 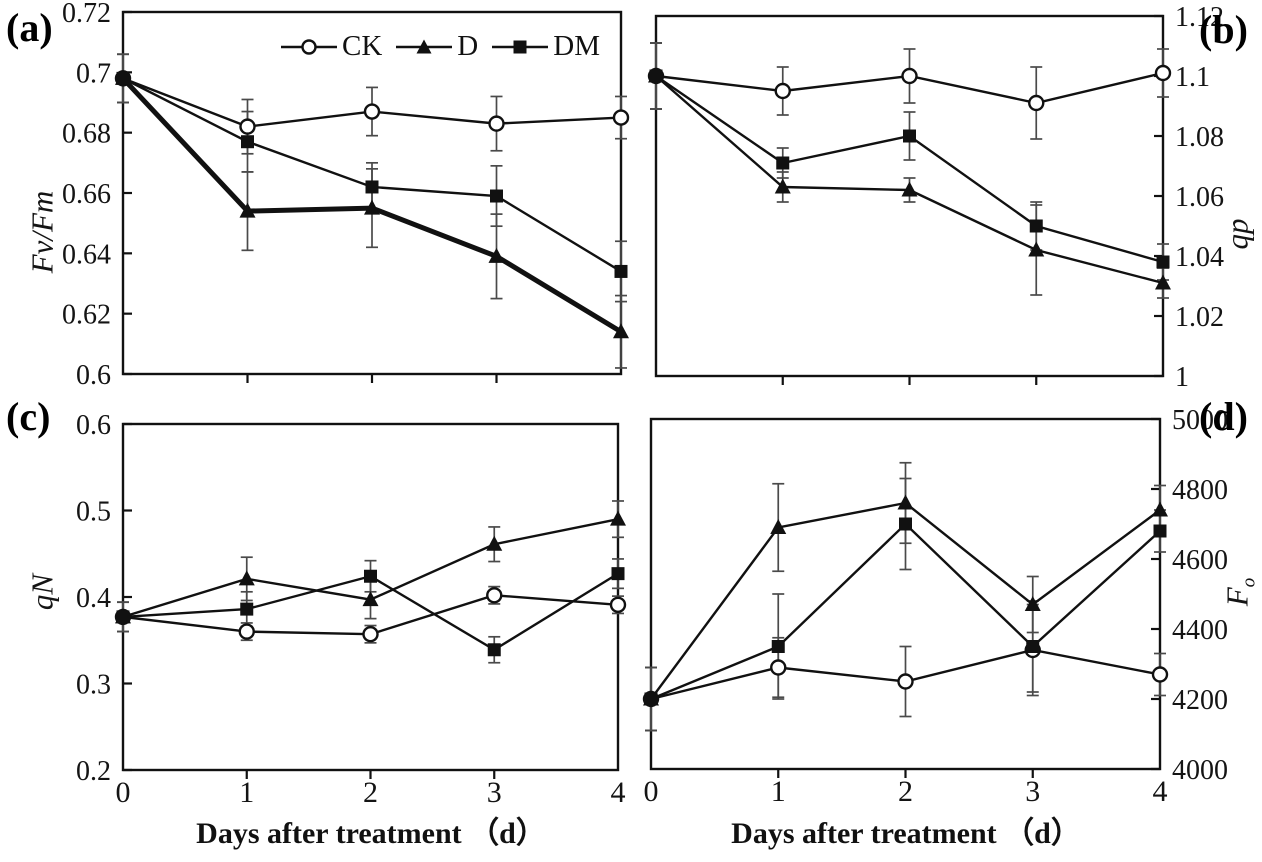 What do you see at coordinates (1199, 197) in the screenshot?
I see `y-tick-label: 1.06` at bounding box center [1199, 197].